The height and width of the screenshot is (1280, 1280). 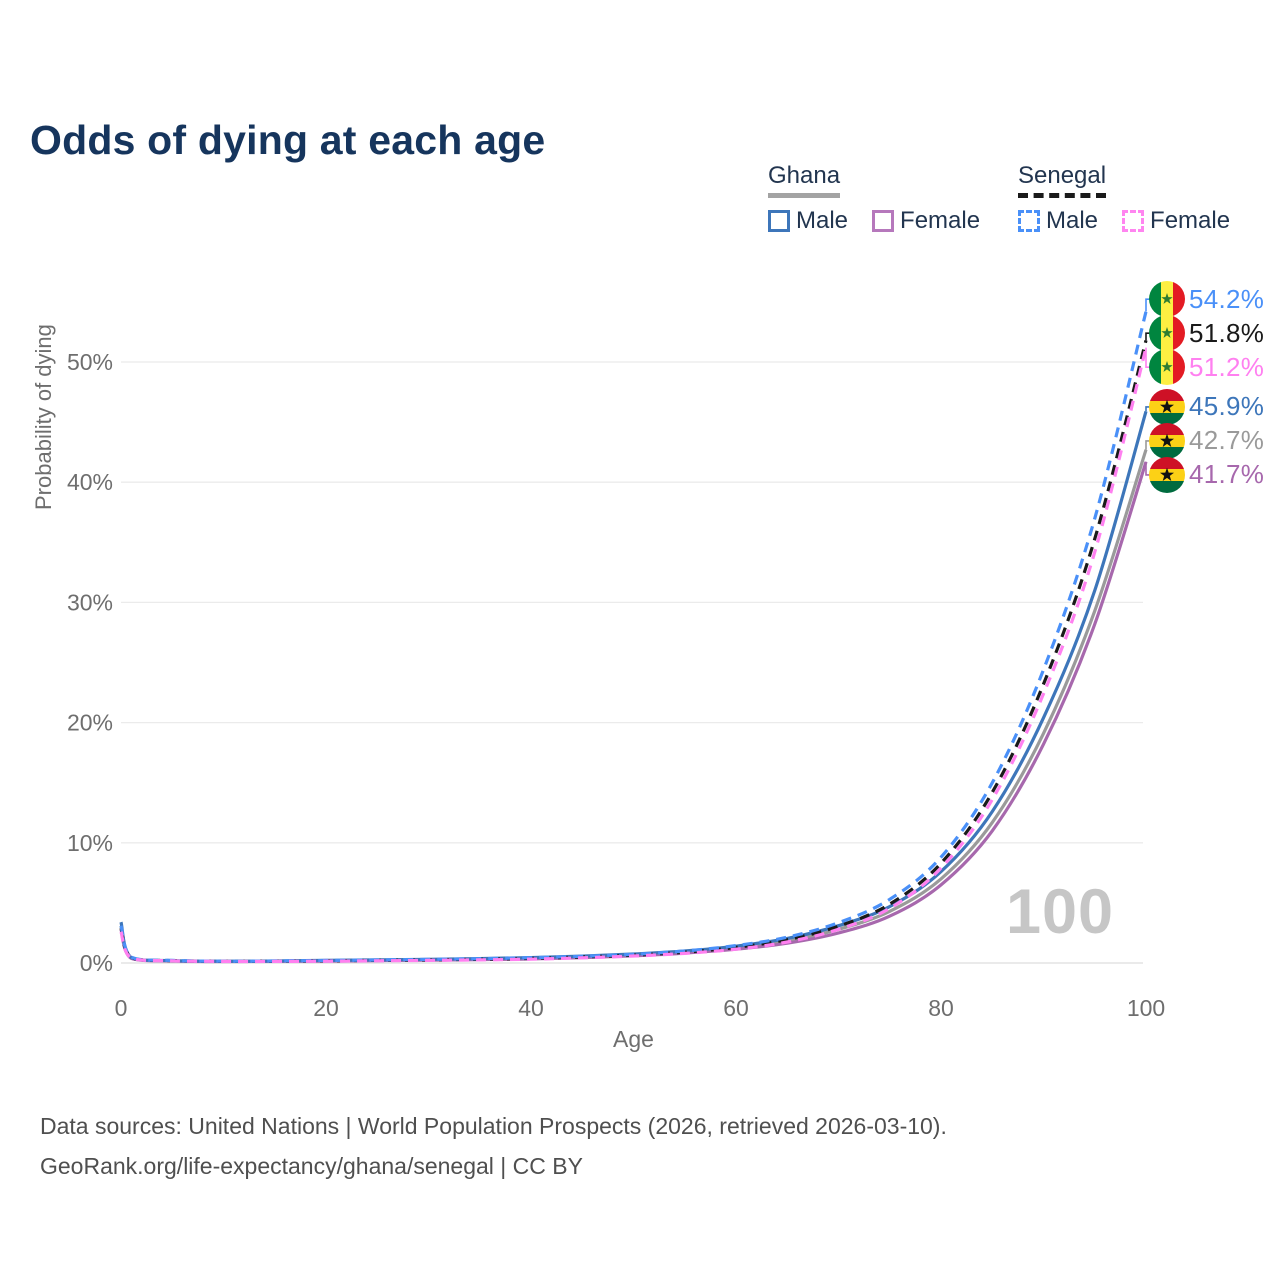 What do you see at coordinates (90, 723) in the screenshot?
I see `y-tick-20%: 20%` at bounding box center [90, 723].